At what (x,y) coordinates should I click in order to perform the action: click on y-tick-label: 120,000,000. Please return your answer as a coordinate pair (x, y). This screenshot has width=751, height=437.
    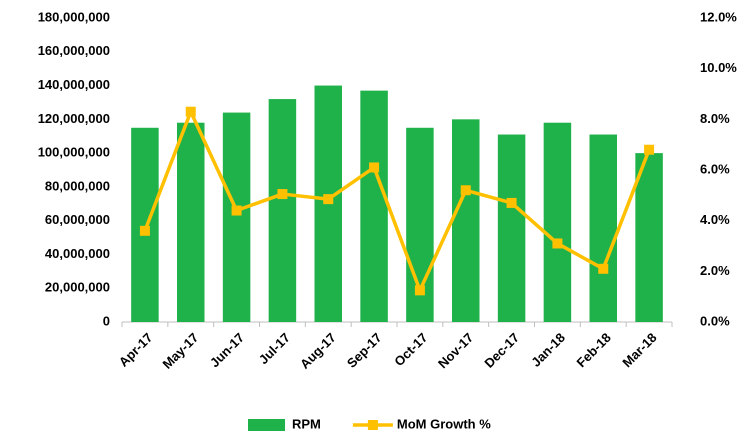
    Looking at the image, I should click on (74, 118).